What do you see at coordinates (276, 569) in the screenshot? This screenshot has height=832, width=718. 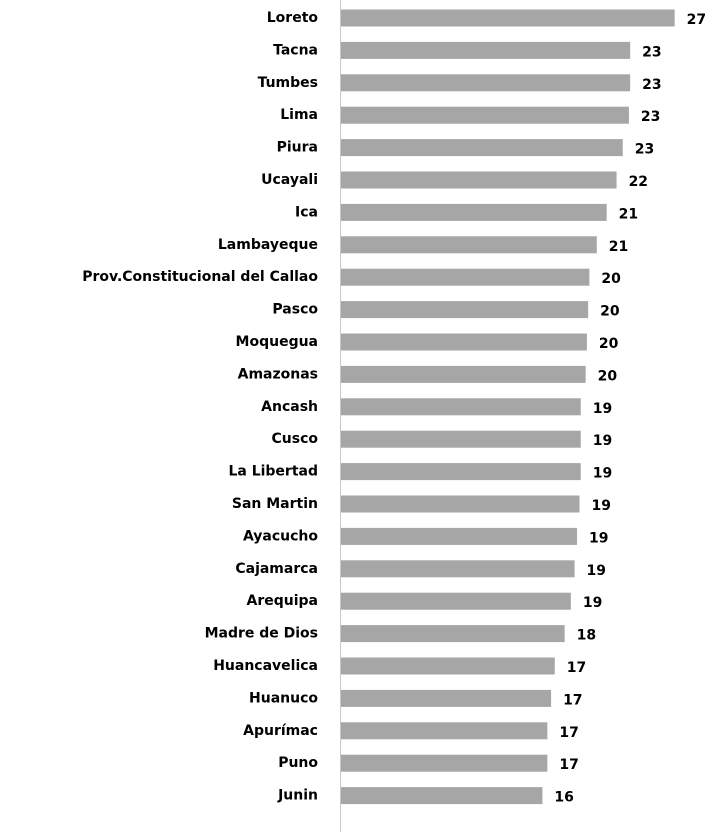 I see `category-label: Cajamarca` at bounding box center [276, 569].